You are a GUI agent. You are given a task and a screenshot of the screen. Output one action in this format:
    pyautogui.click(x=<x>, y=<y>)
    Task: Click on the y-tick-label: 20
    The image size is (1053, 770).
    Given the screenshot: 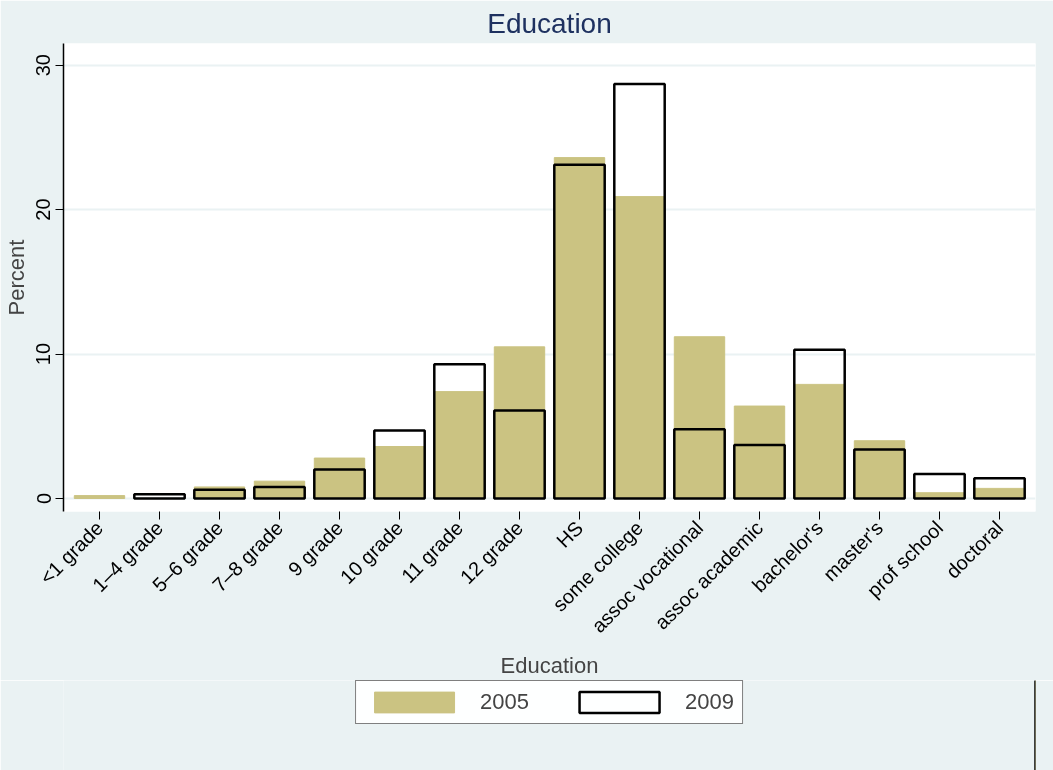 What is the action you would take?
    pyautogui.click(x=43, y=209)
    